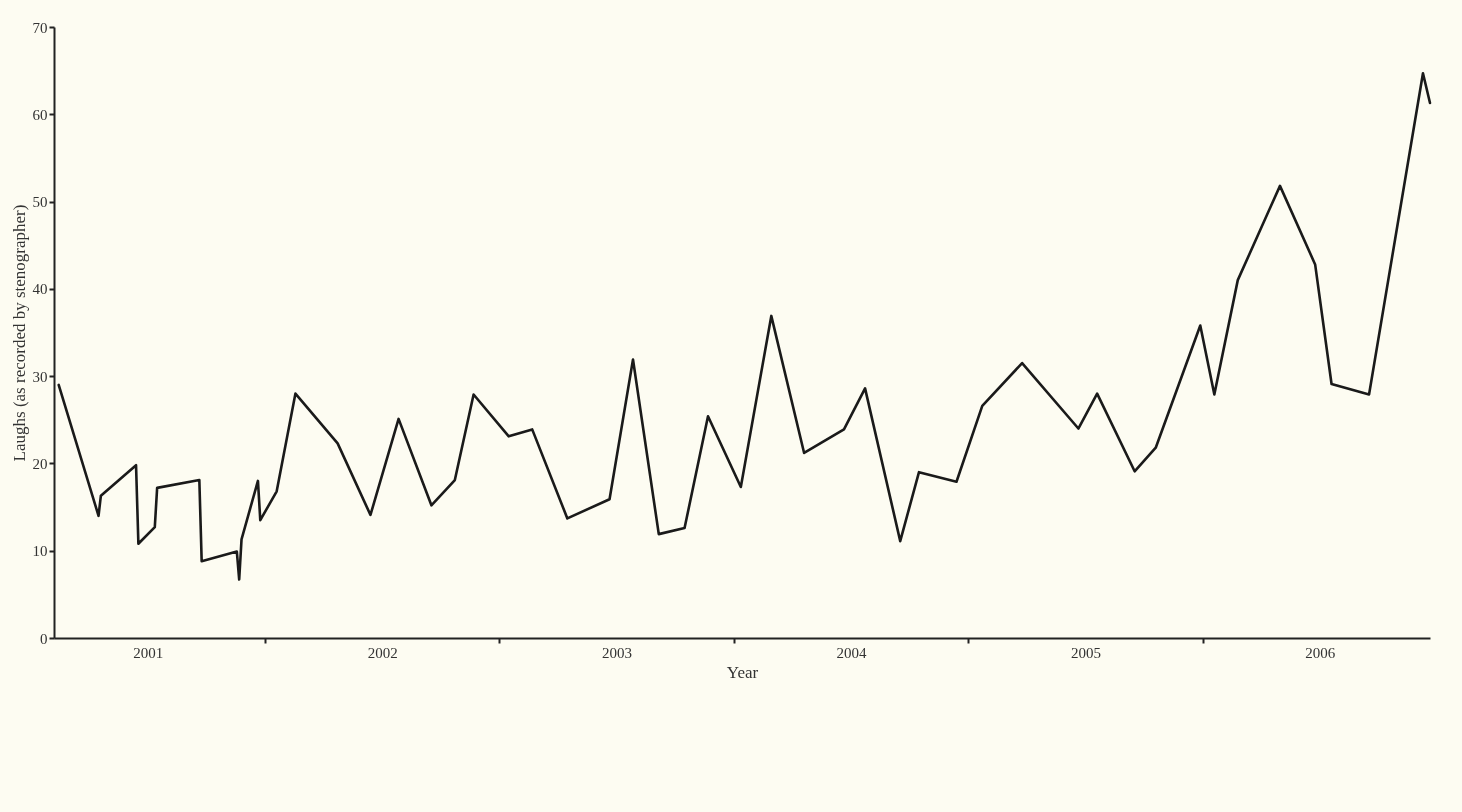  What do you see at coordinates (40, 463) in the screenshot?
I see `y-tick-label: 20` at bounding box center [40, 463].